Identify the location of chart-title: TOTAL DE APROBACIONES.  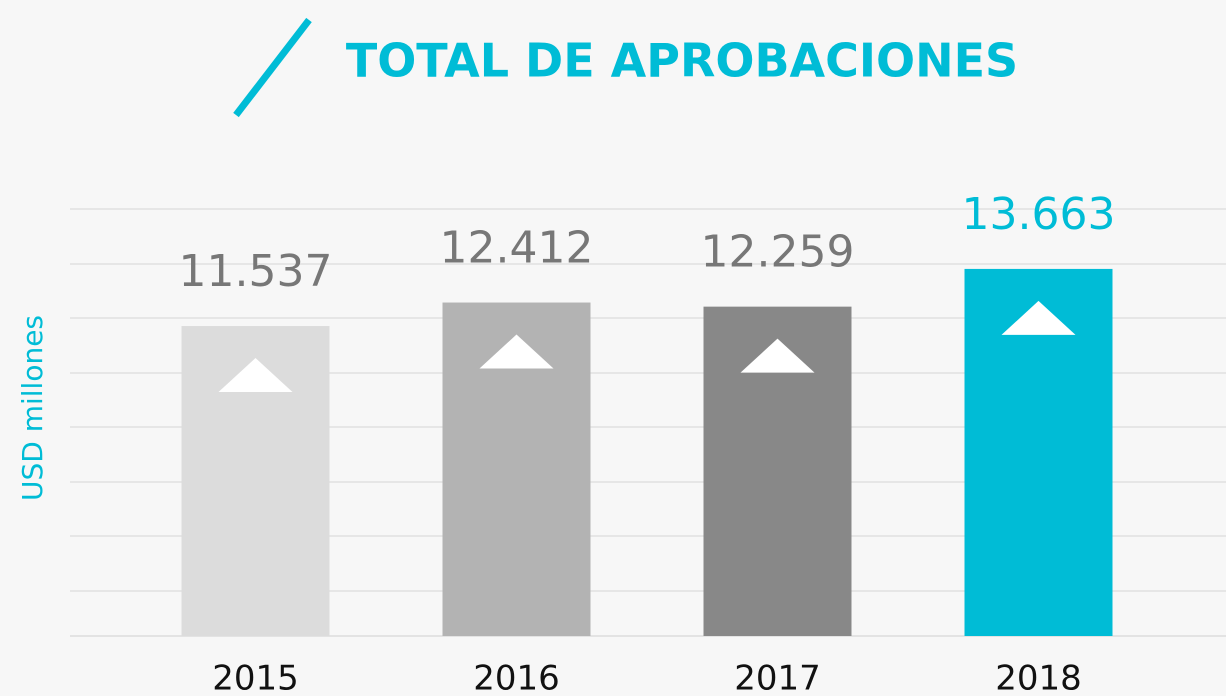
(682, 61).